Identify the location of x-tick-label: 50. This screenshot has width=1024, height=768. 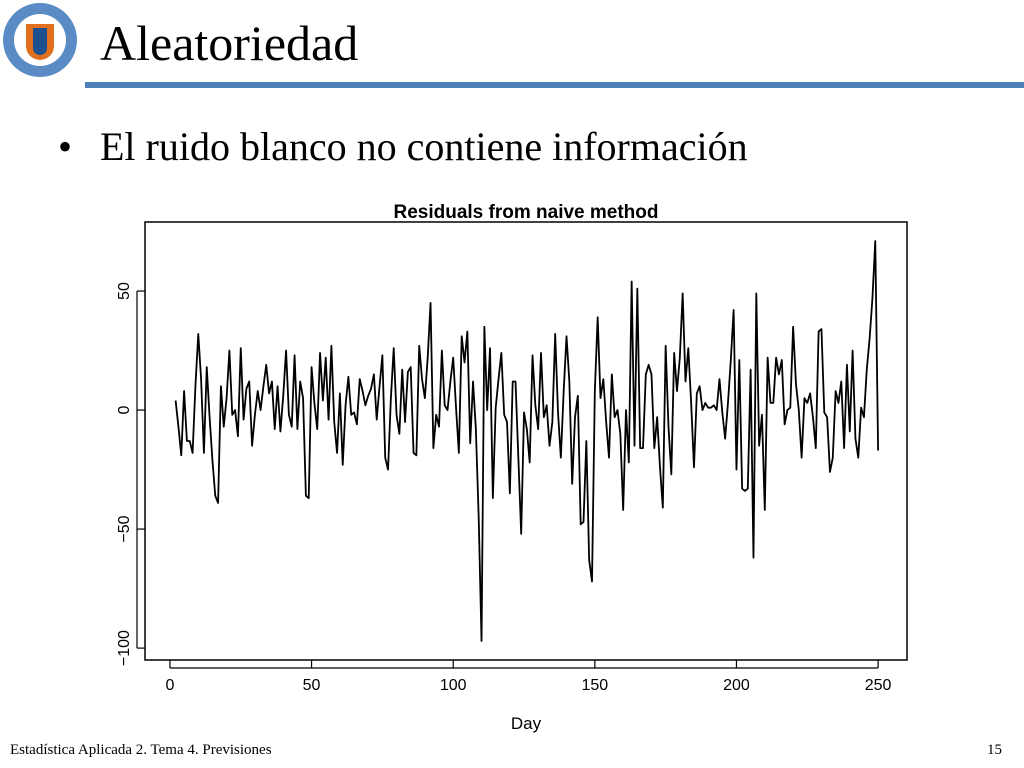
(312, 685).